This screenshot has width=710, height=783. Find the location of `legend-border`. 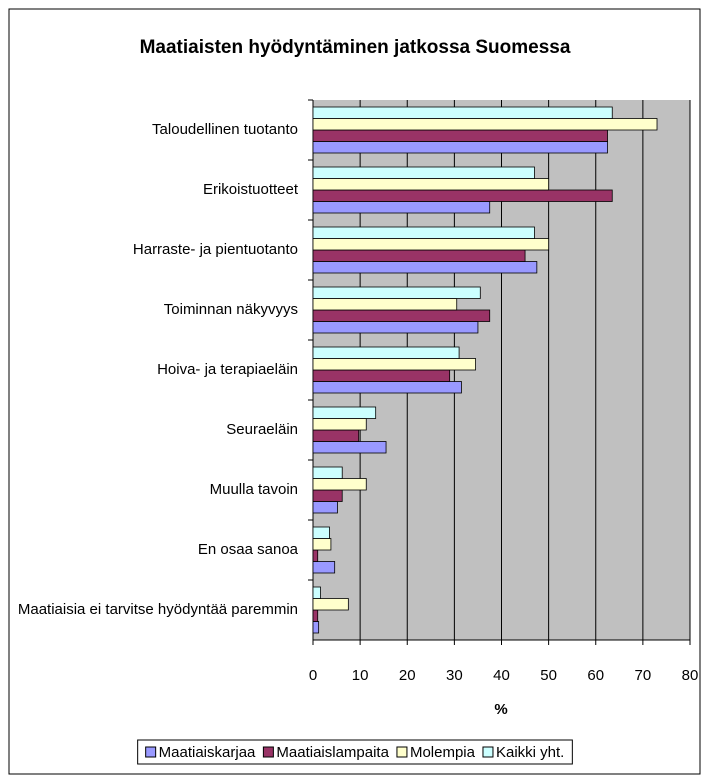

legend-border is located at coordinates (355, 752).